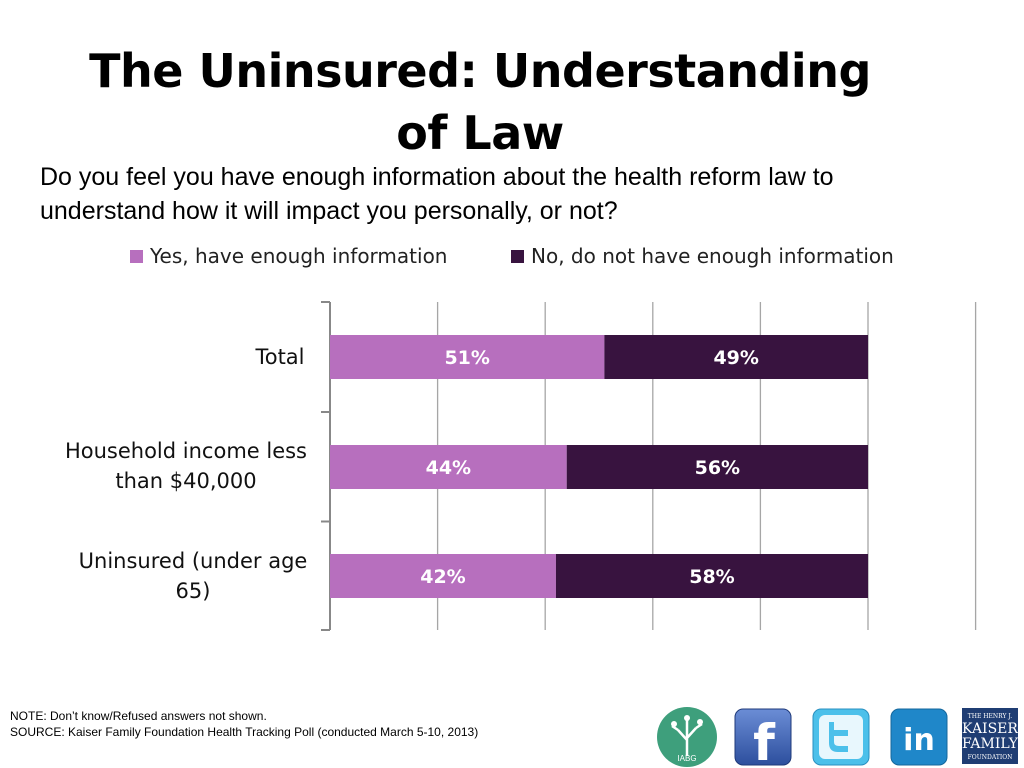  What do you see at coordinates (686, 758) in the screenshot?
I see `iabg-label: IABG` at bounding box center [686, 758].